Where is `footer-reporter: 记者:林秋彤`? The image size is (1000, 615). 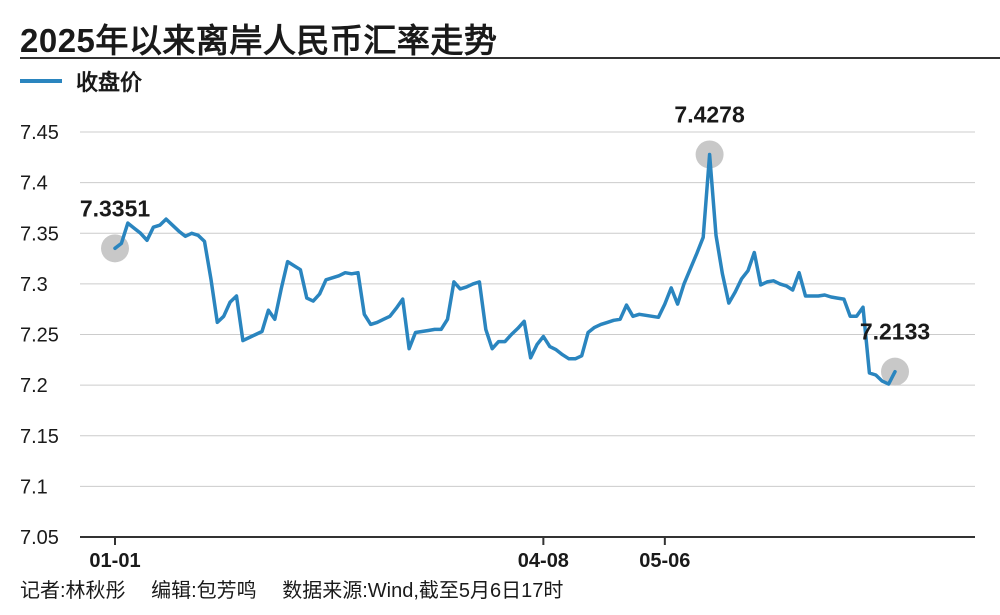 footer-reporter: 记者:林秋彤 is located at coordinates (73, 591).